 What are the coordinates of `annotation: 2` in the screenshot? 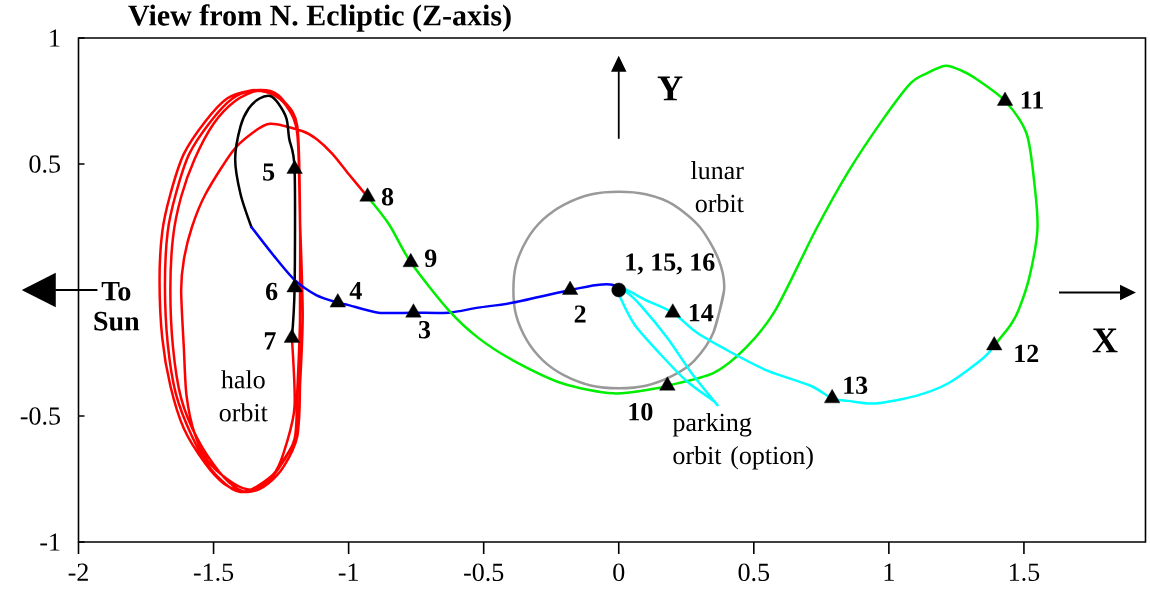 It's located at (580, 314).